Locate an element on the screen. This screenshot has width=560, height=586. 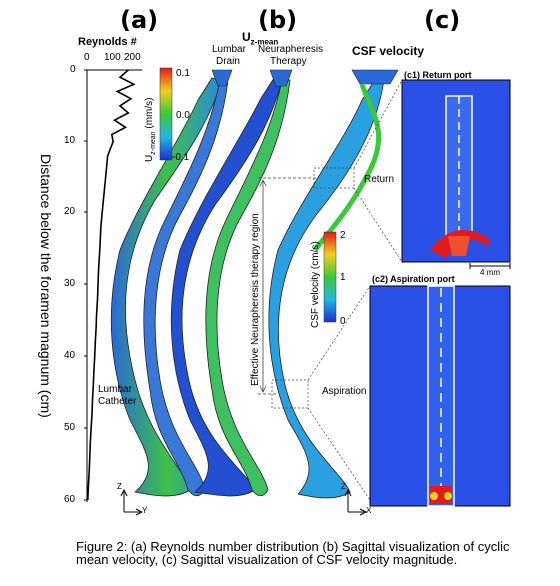
y-tick-0: 0 is located at coordinates (73, 69).